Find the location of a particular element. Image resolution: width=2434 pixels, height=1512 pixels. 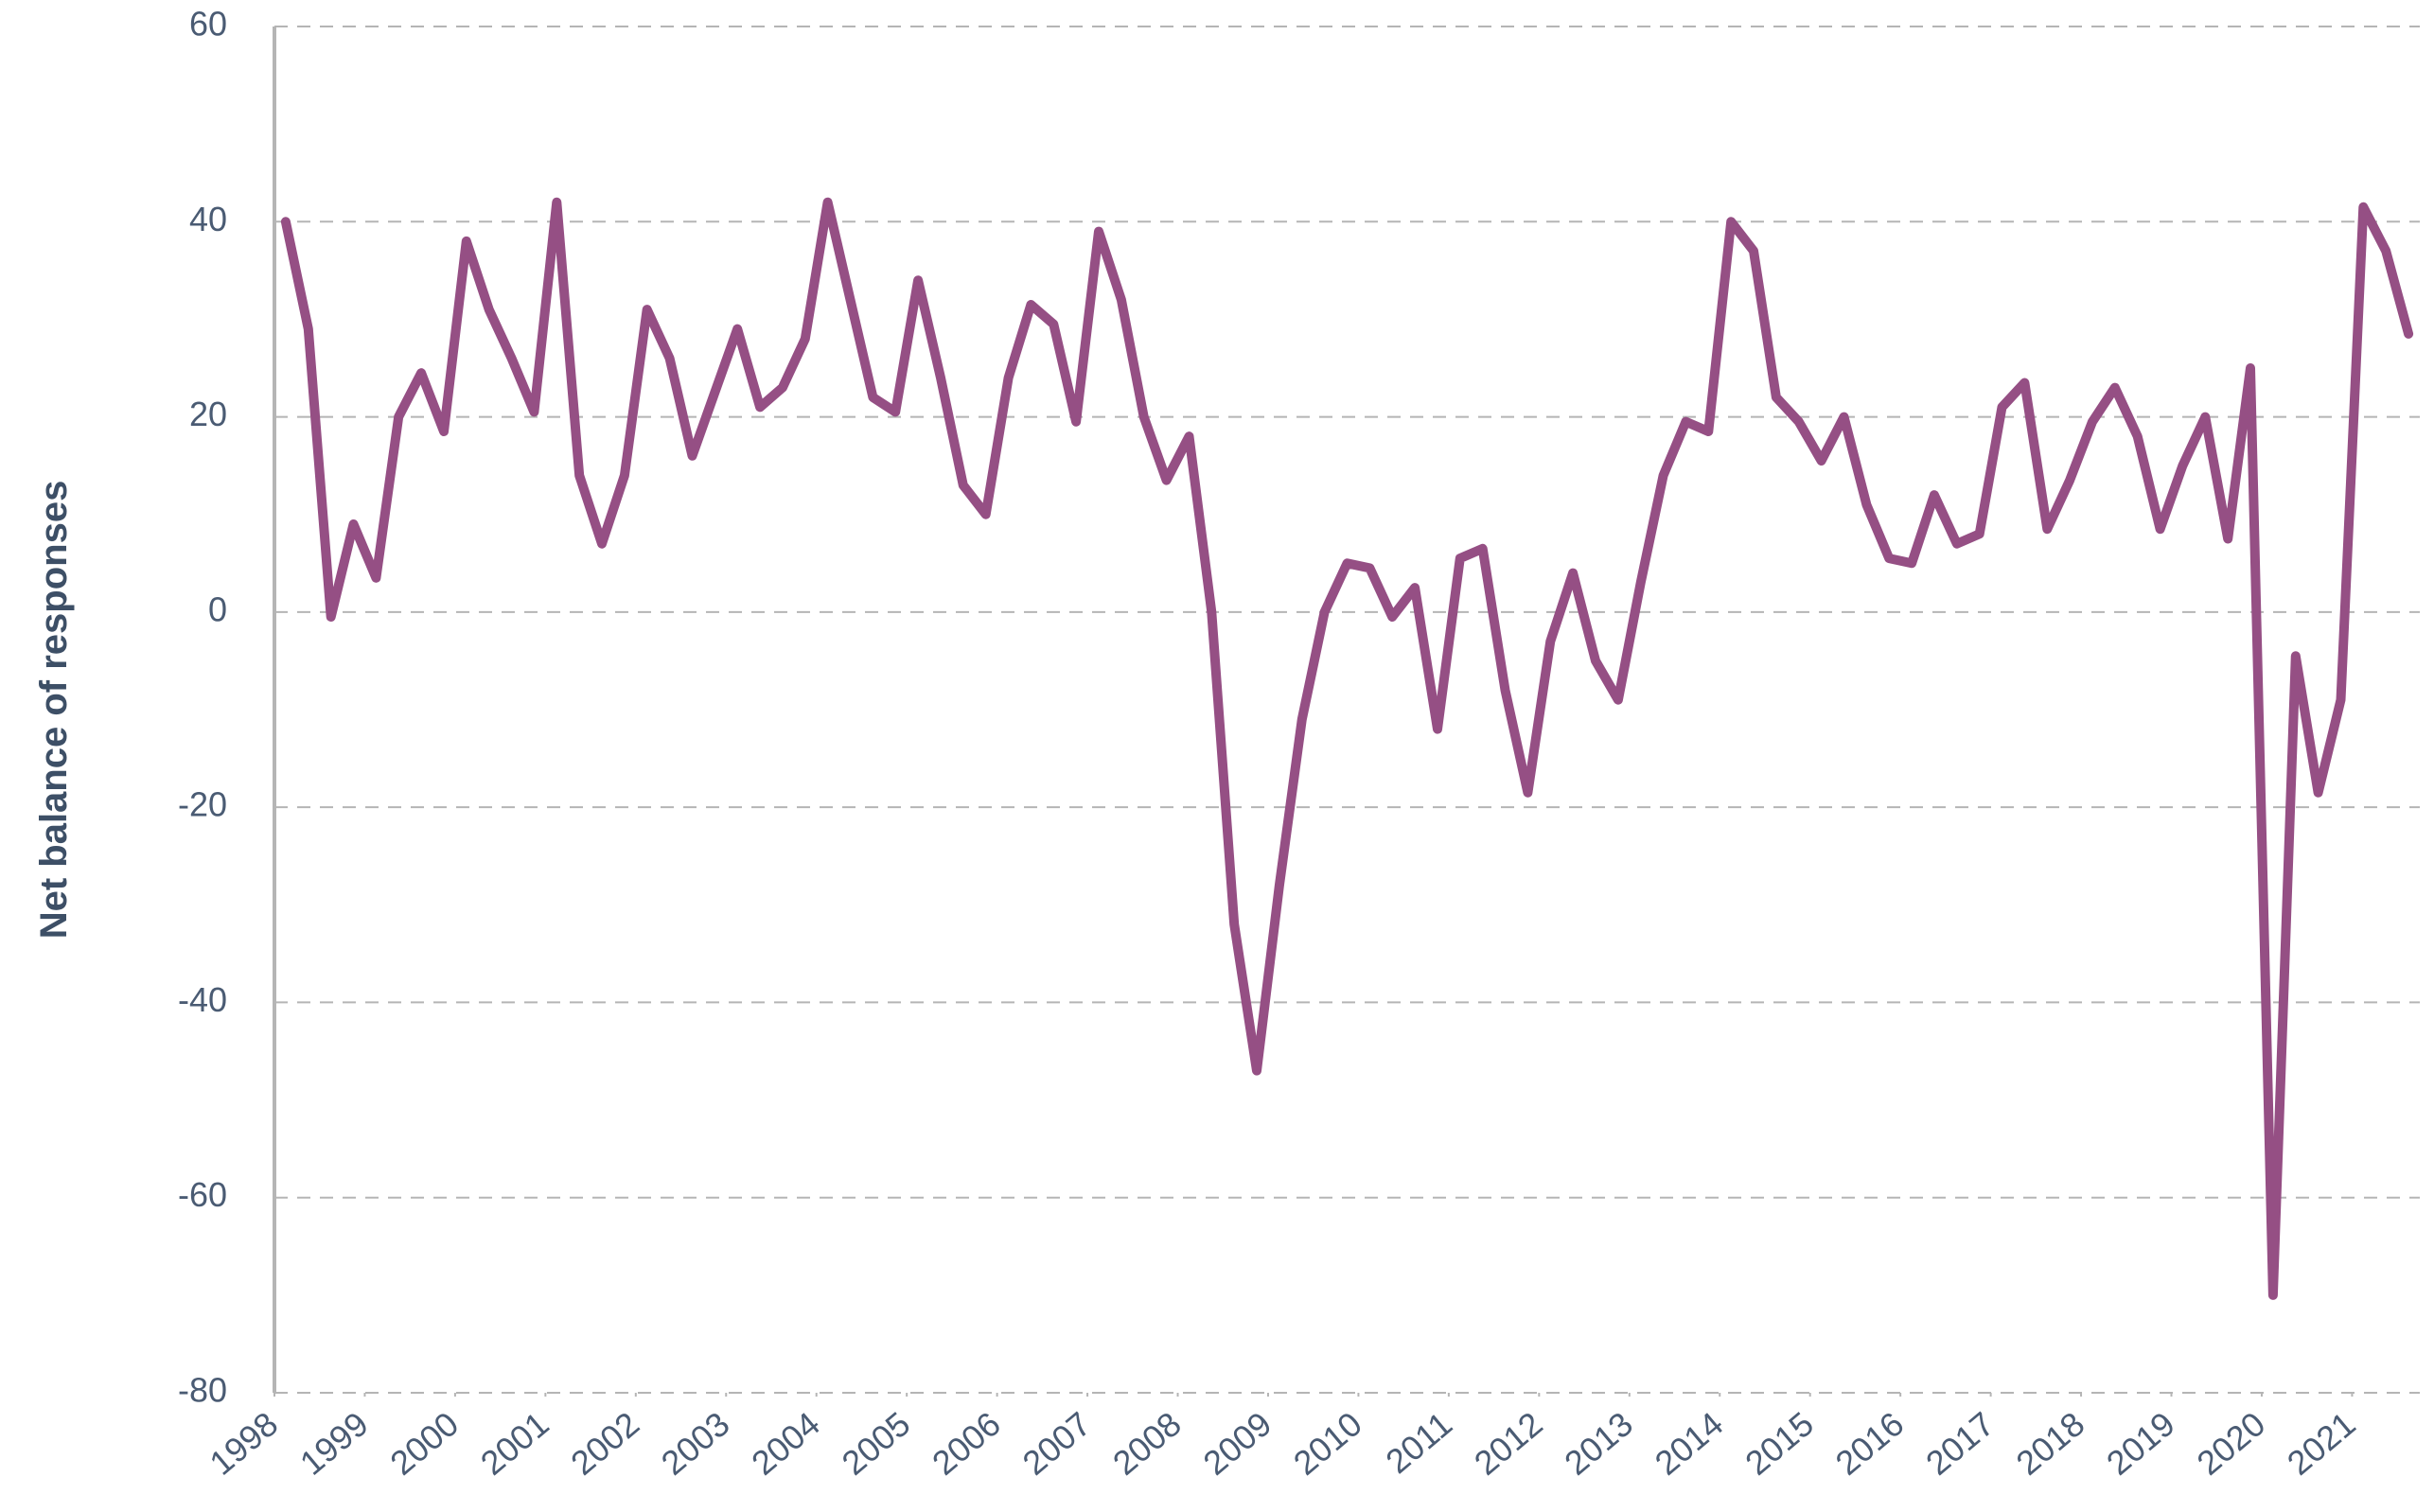

x-tick-label: 2013 is located at coordinates (1598, 1443).